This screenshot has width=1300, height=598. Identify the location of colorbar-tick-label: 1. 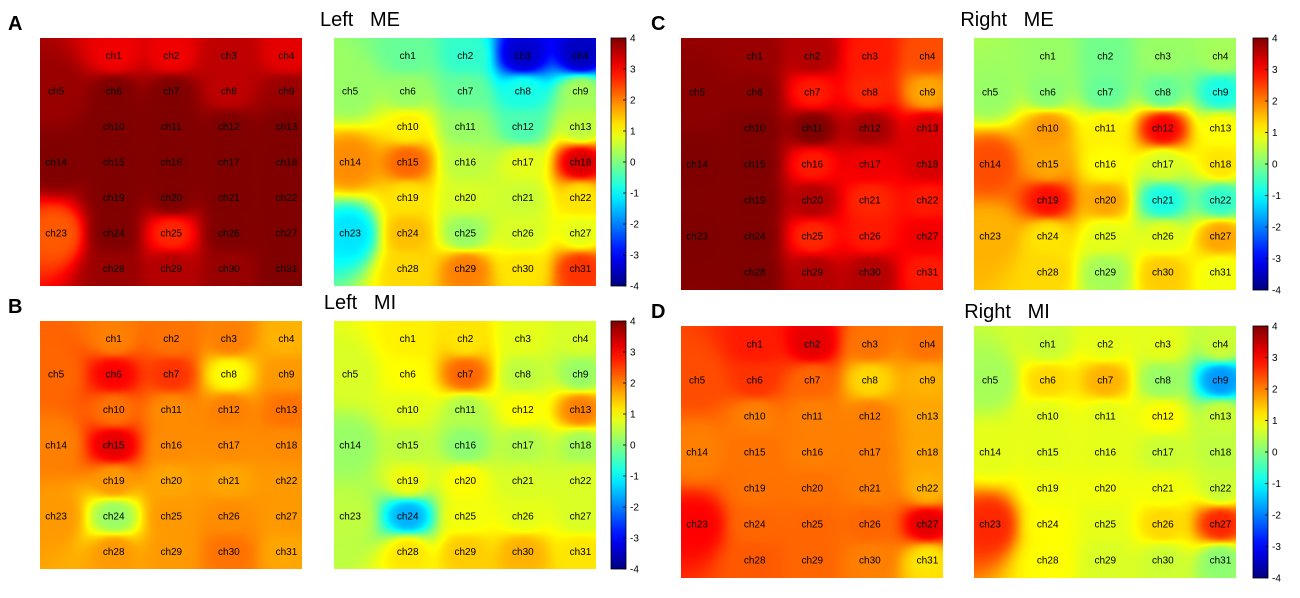
(633, 132).